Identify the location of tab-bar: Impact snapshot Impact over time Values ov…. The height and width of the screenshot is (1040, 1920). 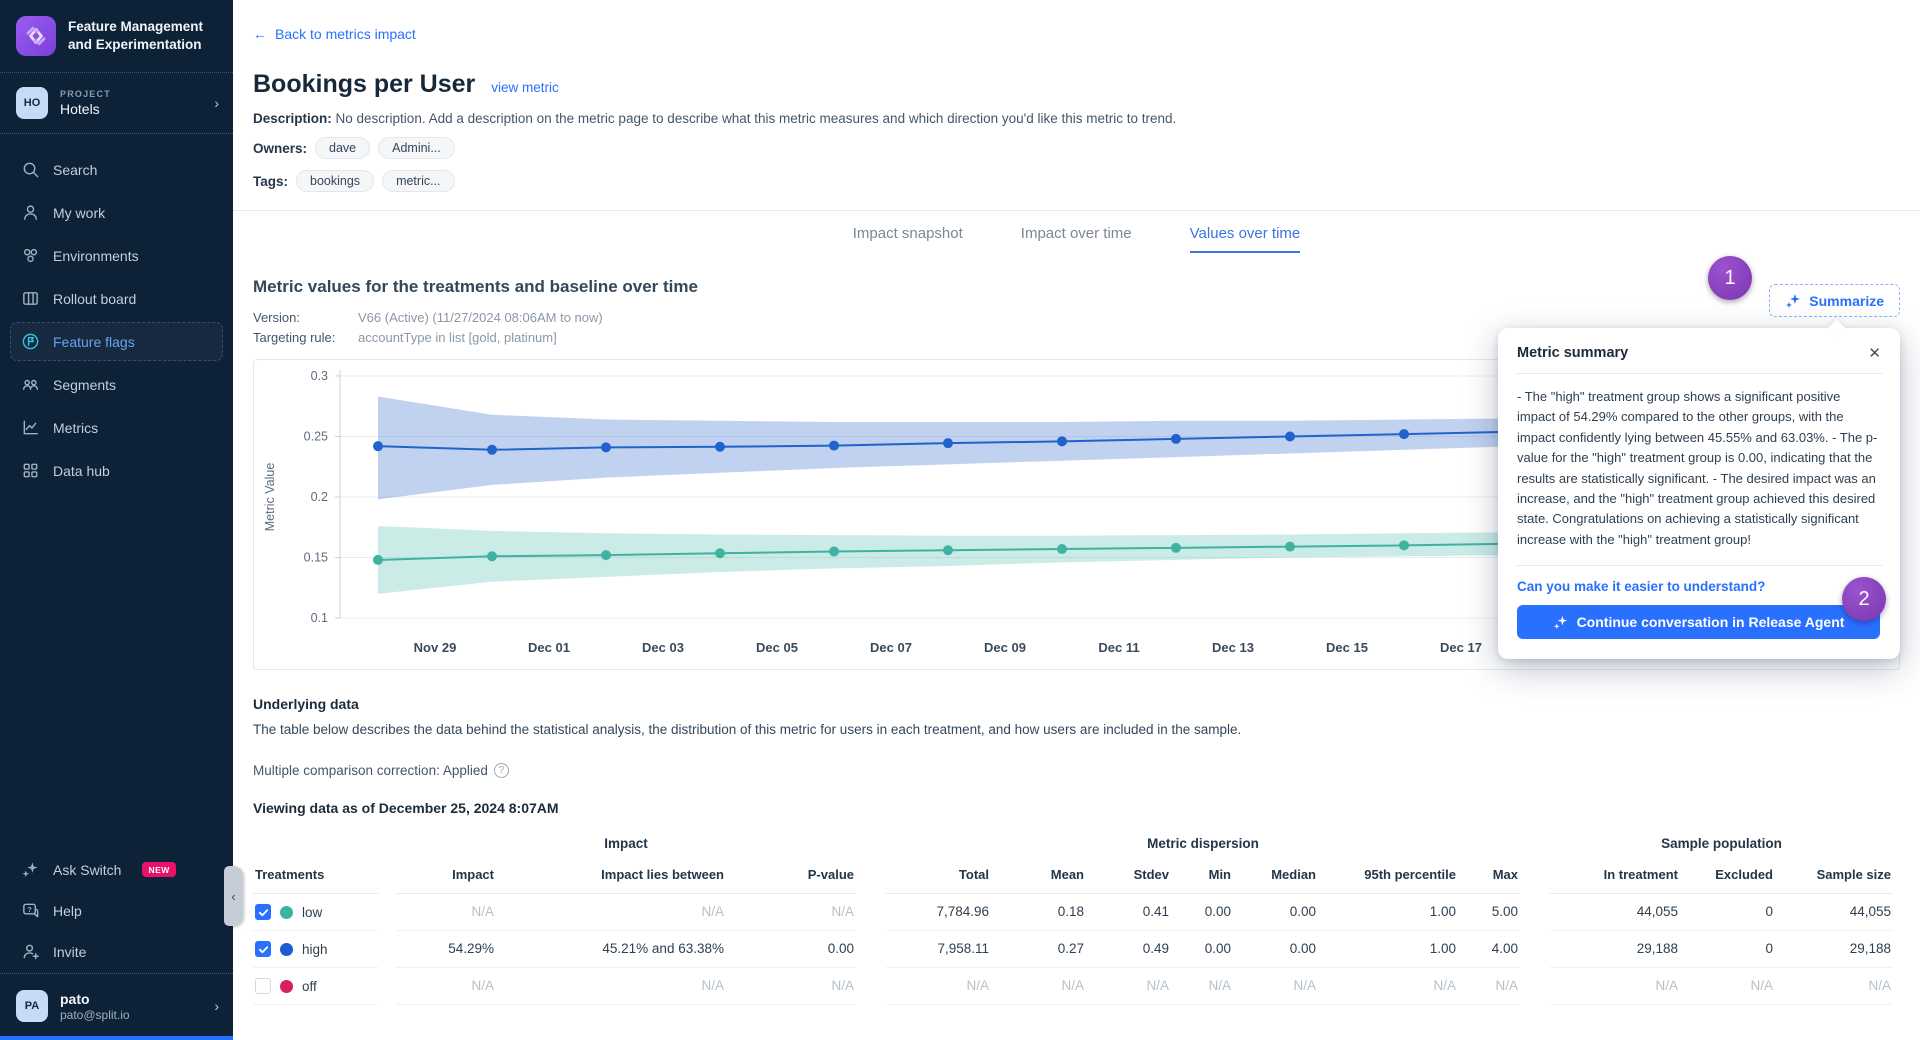
(1076, 239).